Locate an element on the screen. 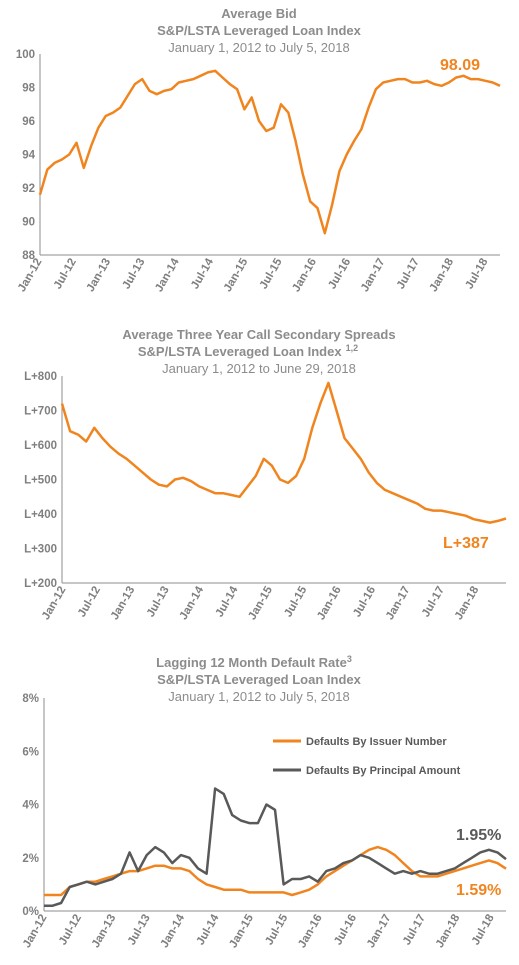 Image resolution: width=519 pixels, height=965 pixels. y-tick-label: 0% is located at coordinates (30, 912).